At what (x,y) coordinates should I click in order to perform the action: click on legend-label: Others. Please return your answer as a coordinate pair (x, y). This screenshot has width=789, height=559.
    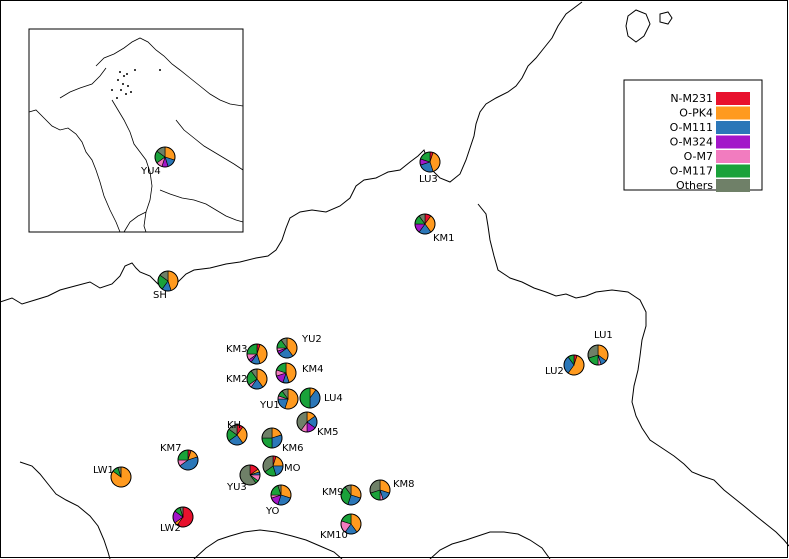
    Looking at the image, I should click on (694, 185).